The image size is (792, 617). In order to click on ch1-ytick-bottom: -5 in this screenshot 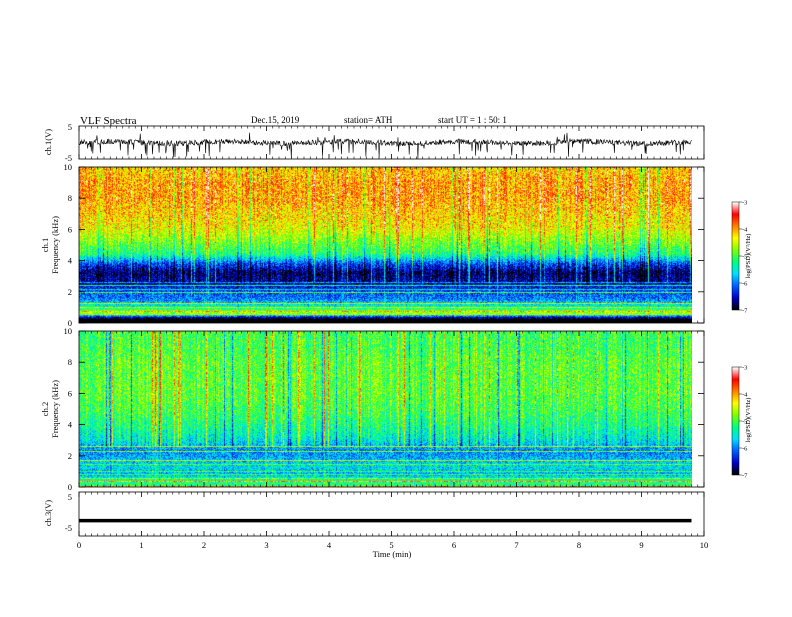, I will do `click(68, 158)`.